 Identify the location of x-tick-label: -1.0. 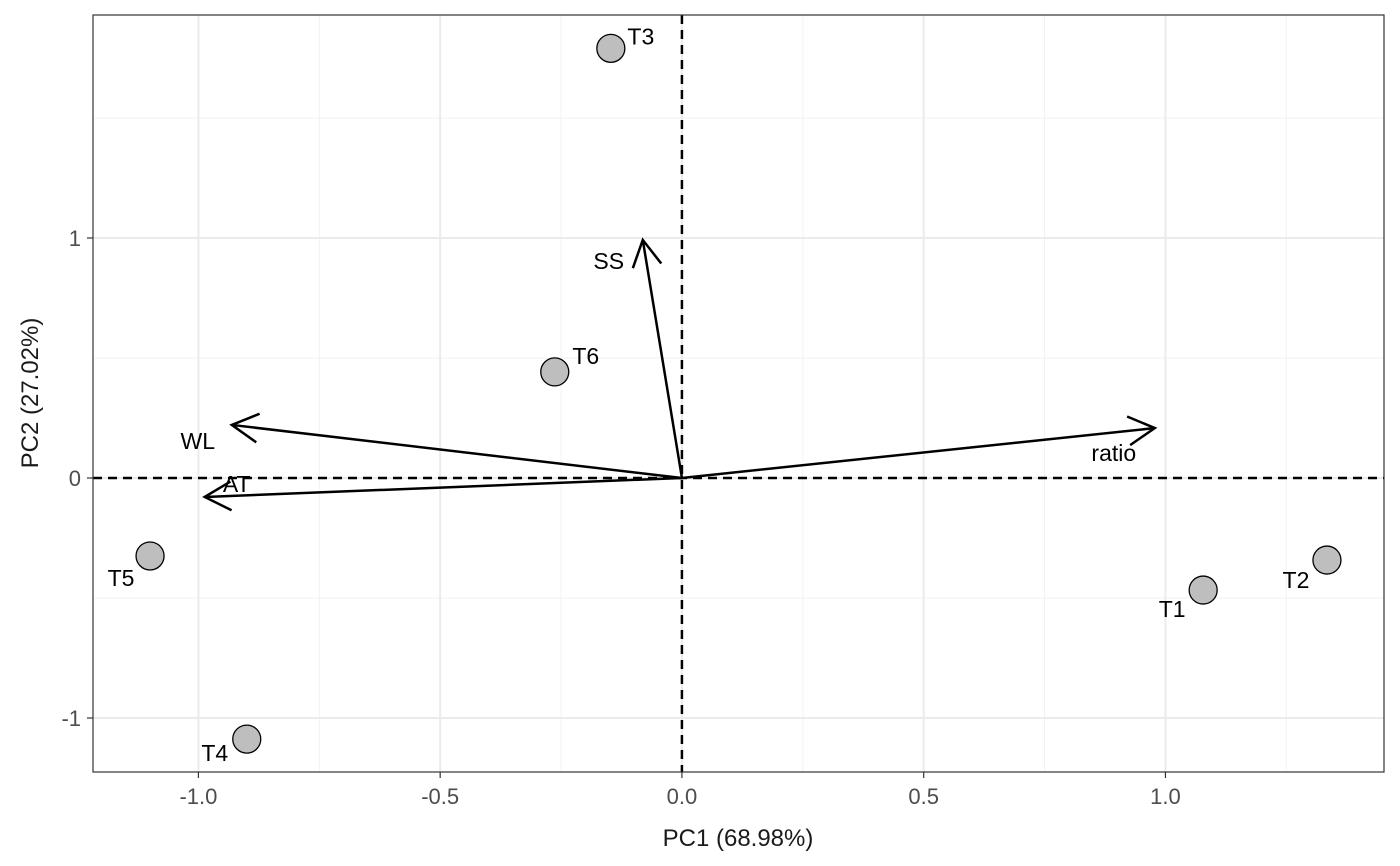
(198, 796).